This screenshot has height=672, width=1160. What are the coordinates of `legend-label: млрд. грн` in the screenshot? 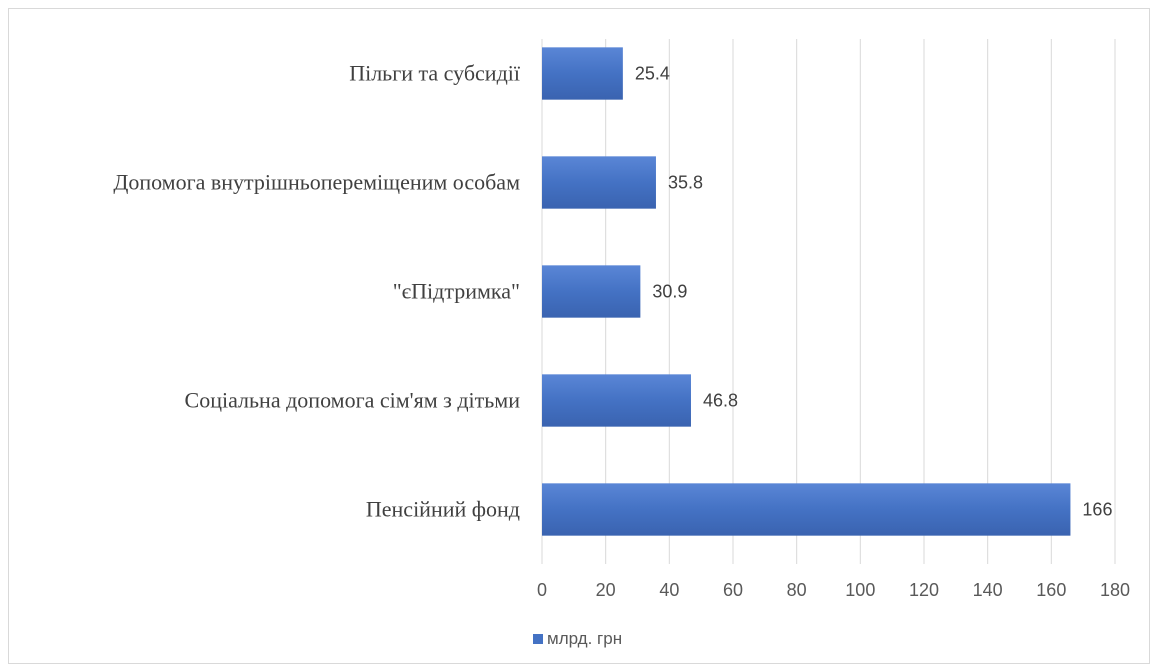 It's located at (584, 638).